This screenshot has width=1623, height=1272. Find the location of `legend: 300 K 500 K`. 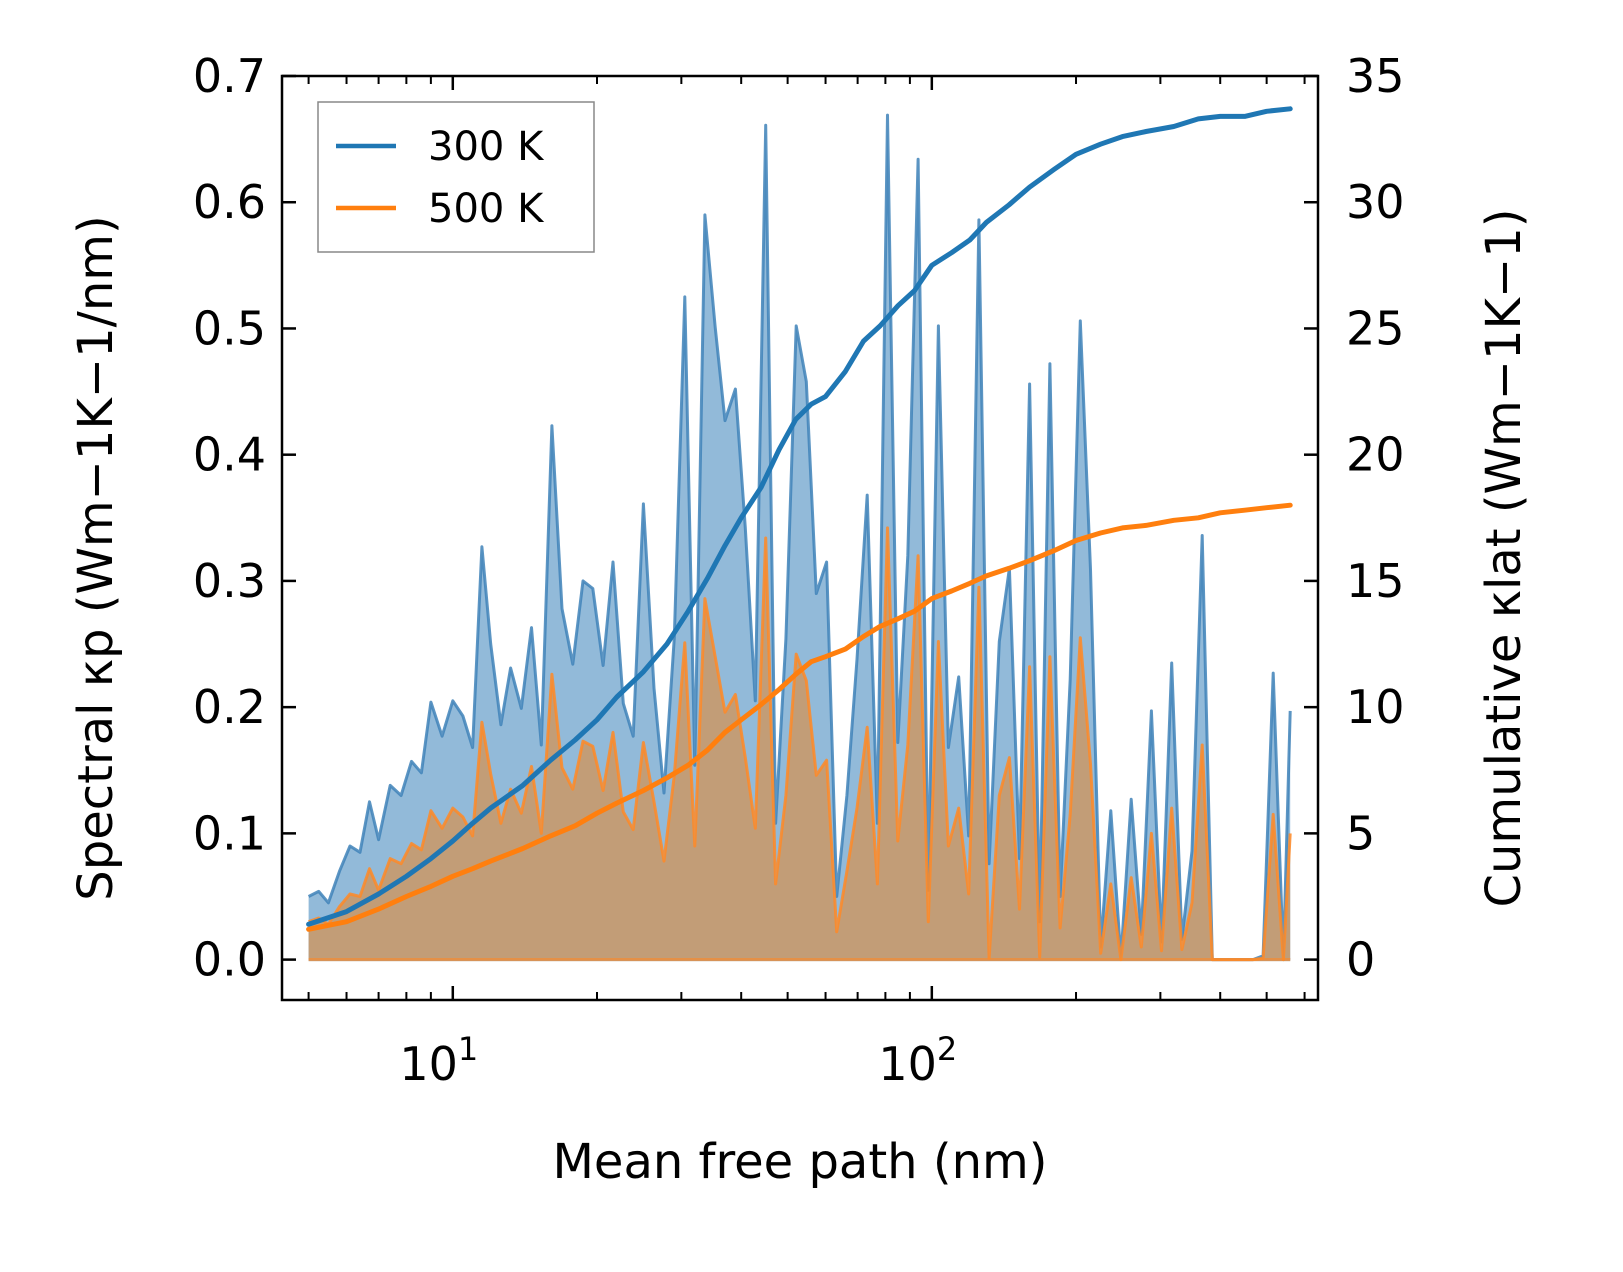

legend: 300 K 500 K is located at coordinates (456, 177).